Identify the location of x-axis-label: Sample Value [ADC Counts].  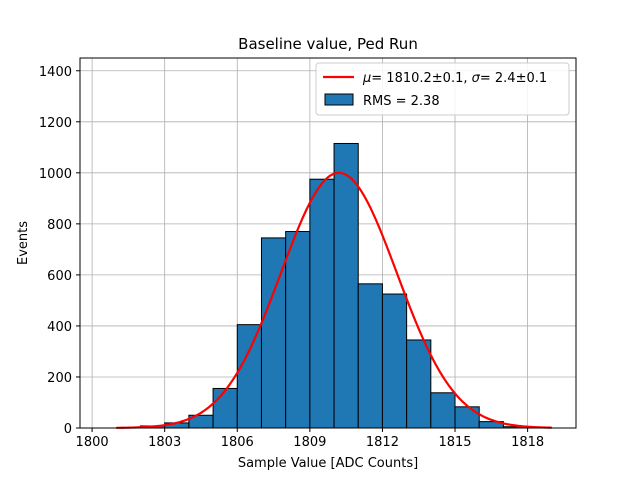
(328, 463).